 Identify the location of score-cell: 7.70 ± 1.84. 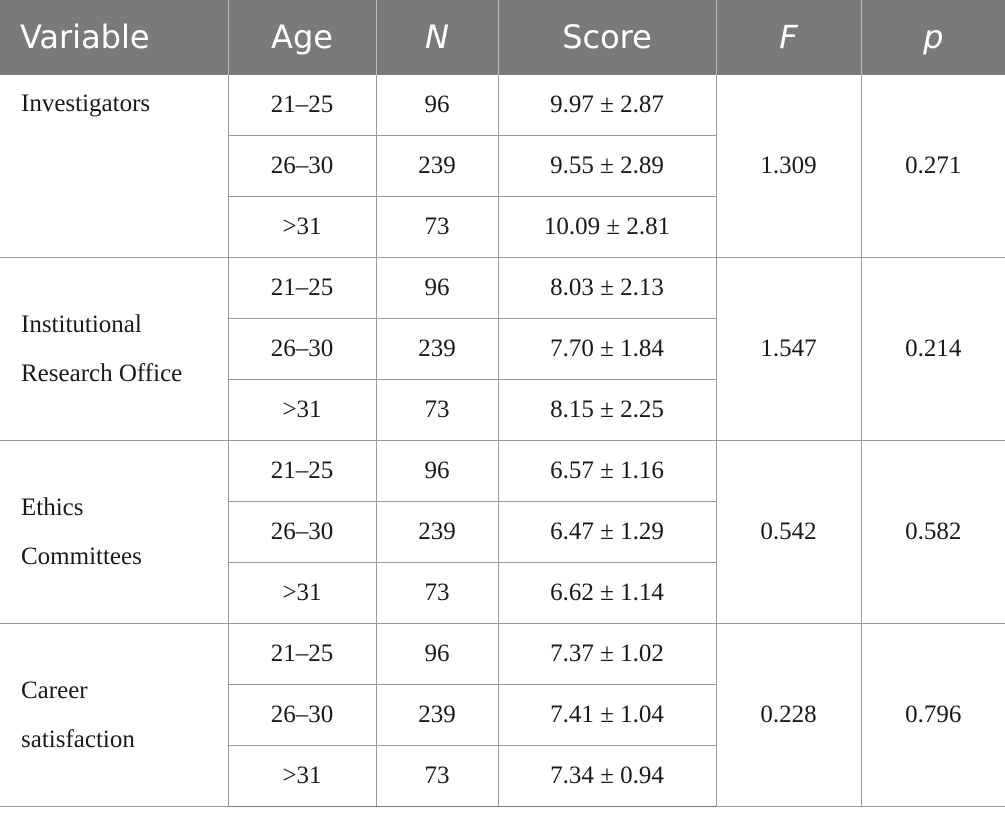
(606, 349).